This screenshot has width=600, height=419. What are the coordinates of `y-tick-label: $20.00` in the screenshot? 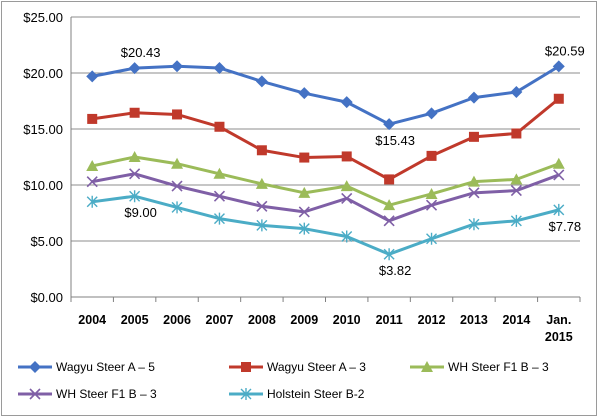 It's located at (43, 73).